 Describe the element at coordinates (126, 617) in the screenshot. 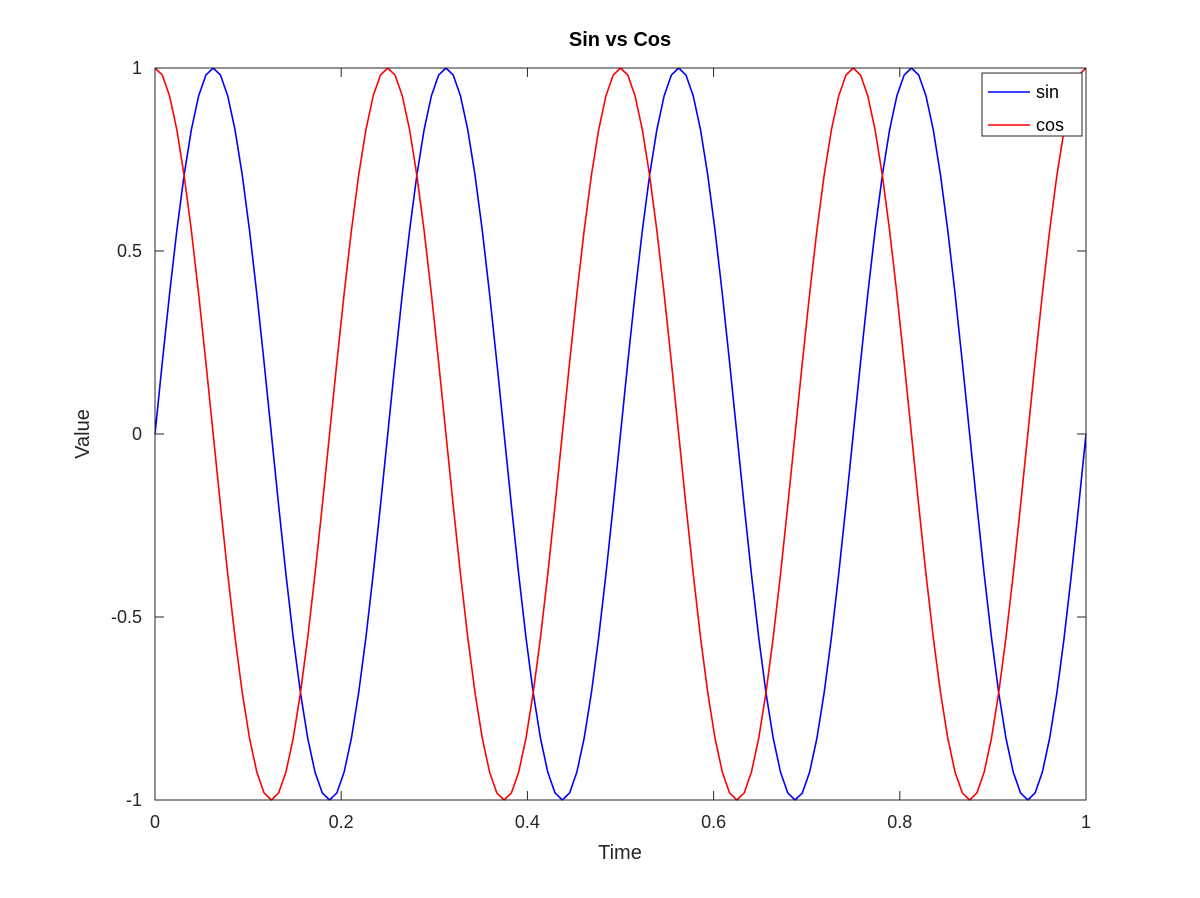

I see `y-tick-label: -0.5` at that location.